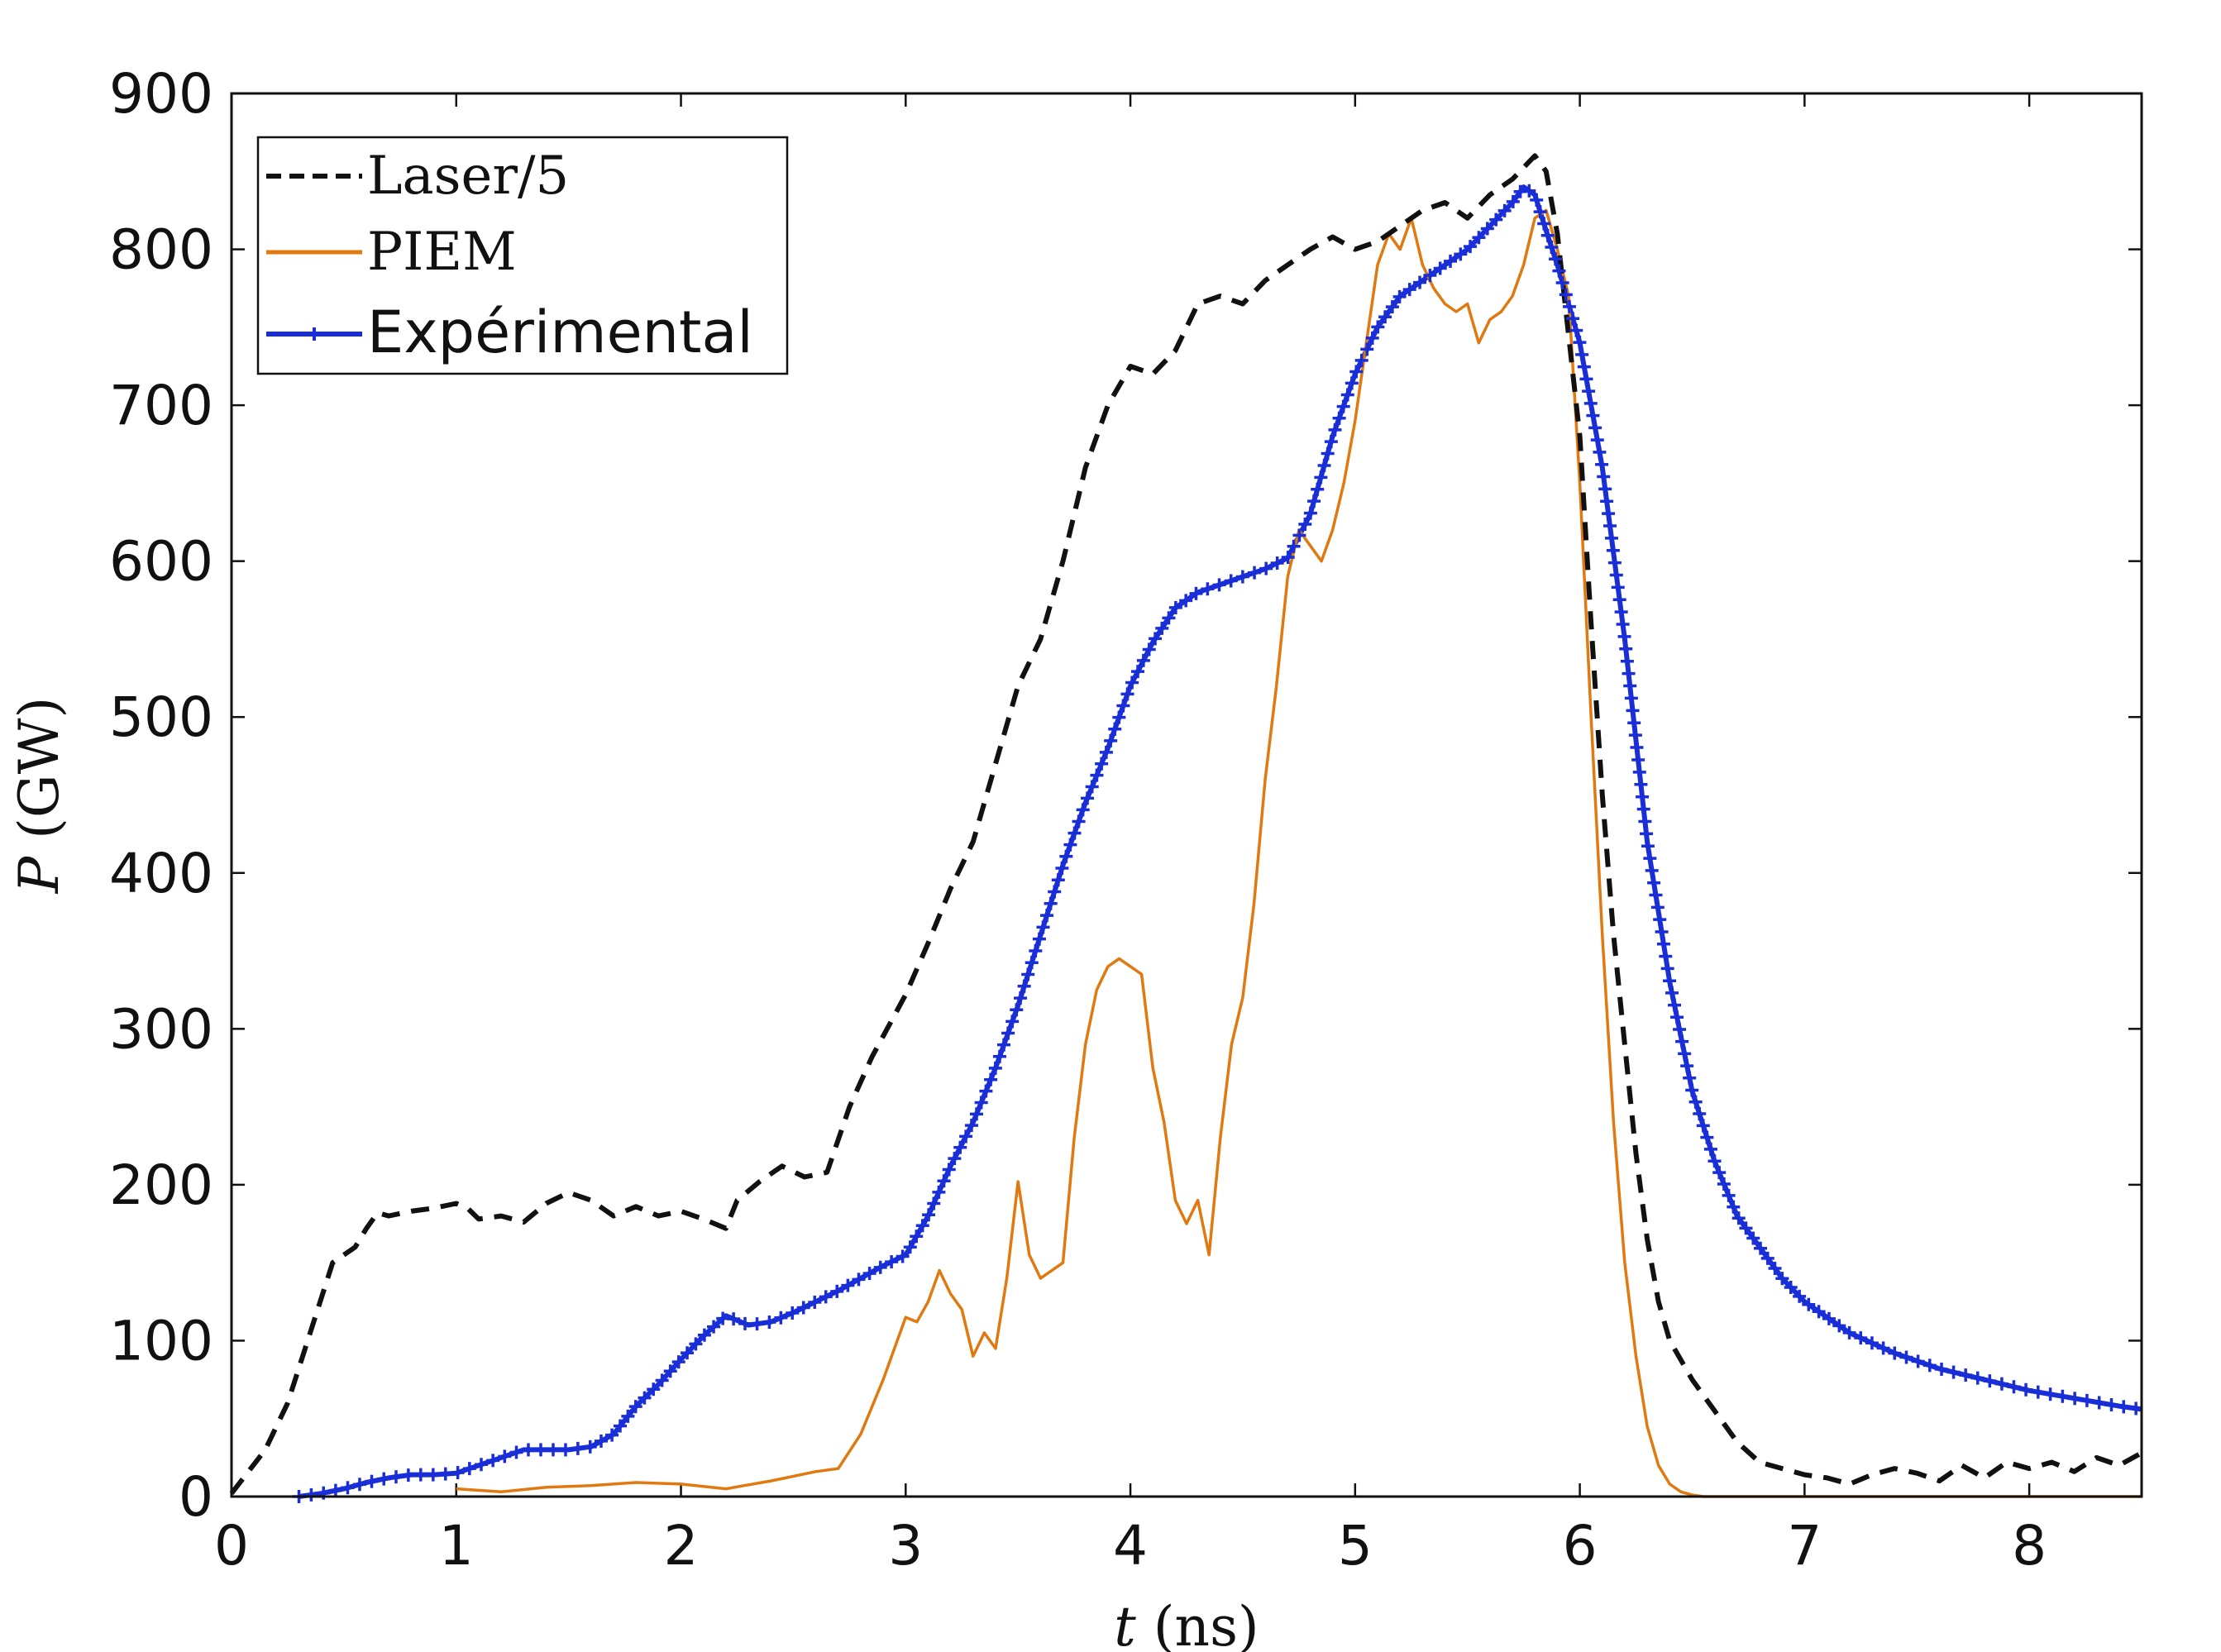  Describe the element at coordinates (161, 874) in the screenshot. I see `y-tick-label: 400` at that location.